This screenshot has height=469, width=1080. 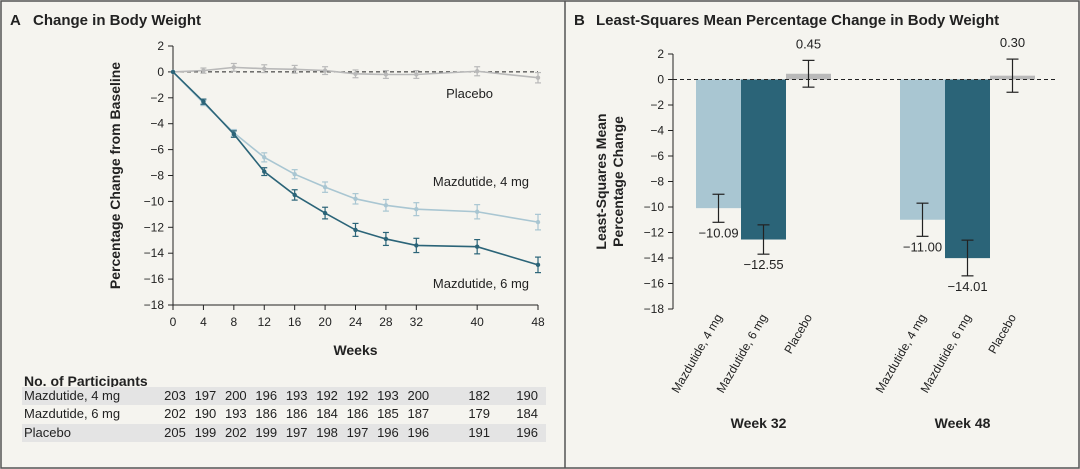 I want to click on table-row-label: Mazdutide, 6 mg, so click(x=72, y=413).